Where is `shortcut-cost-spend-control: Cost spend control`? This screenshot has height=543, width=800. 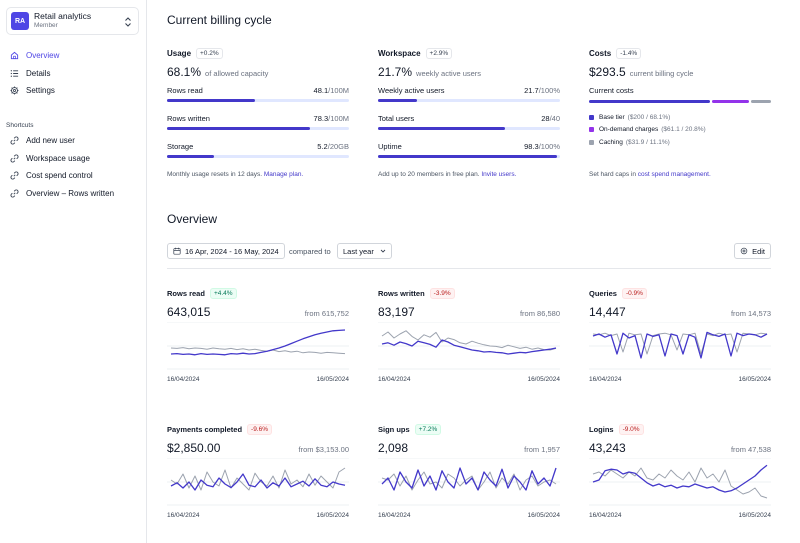 shortcut-cost-spend-control: Cost spend control is located at coordinates (73, 176).